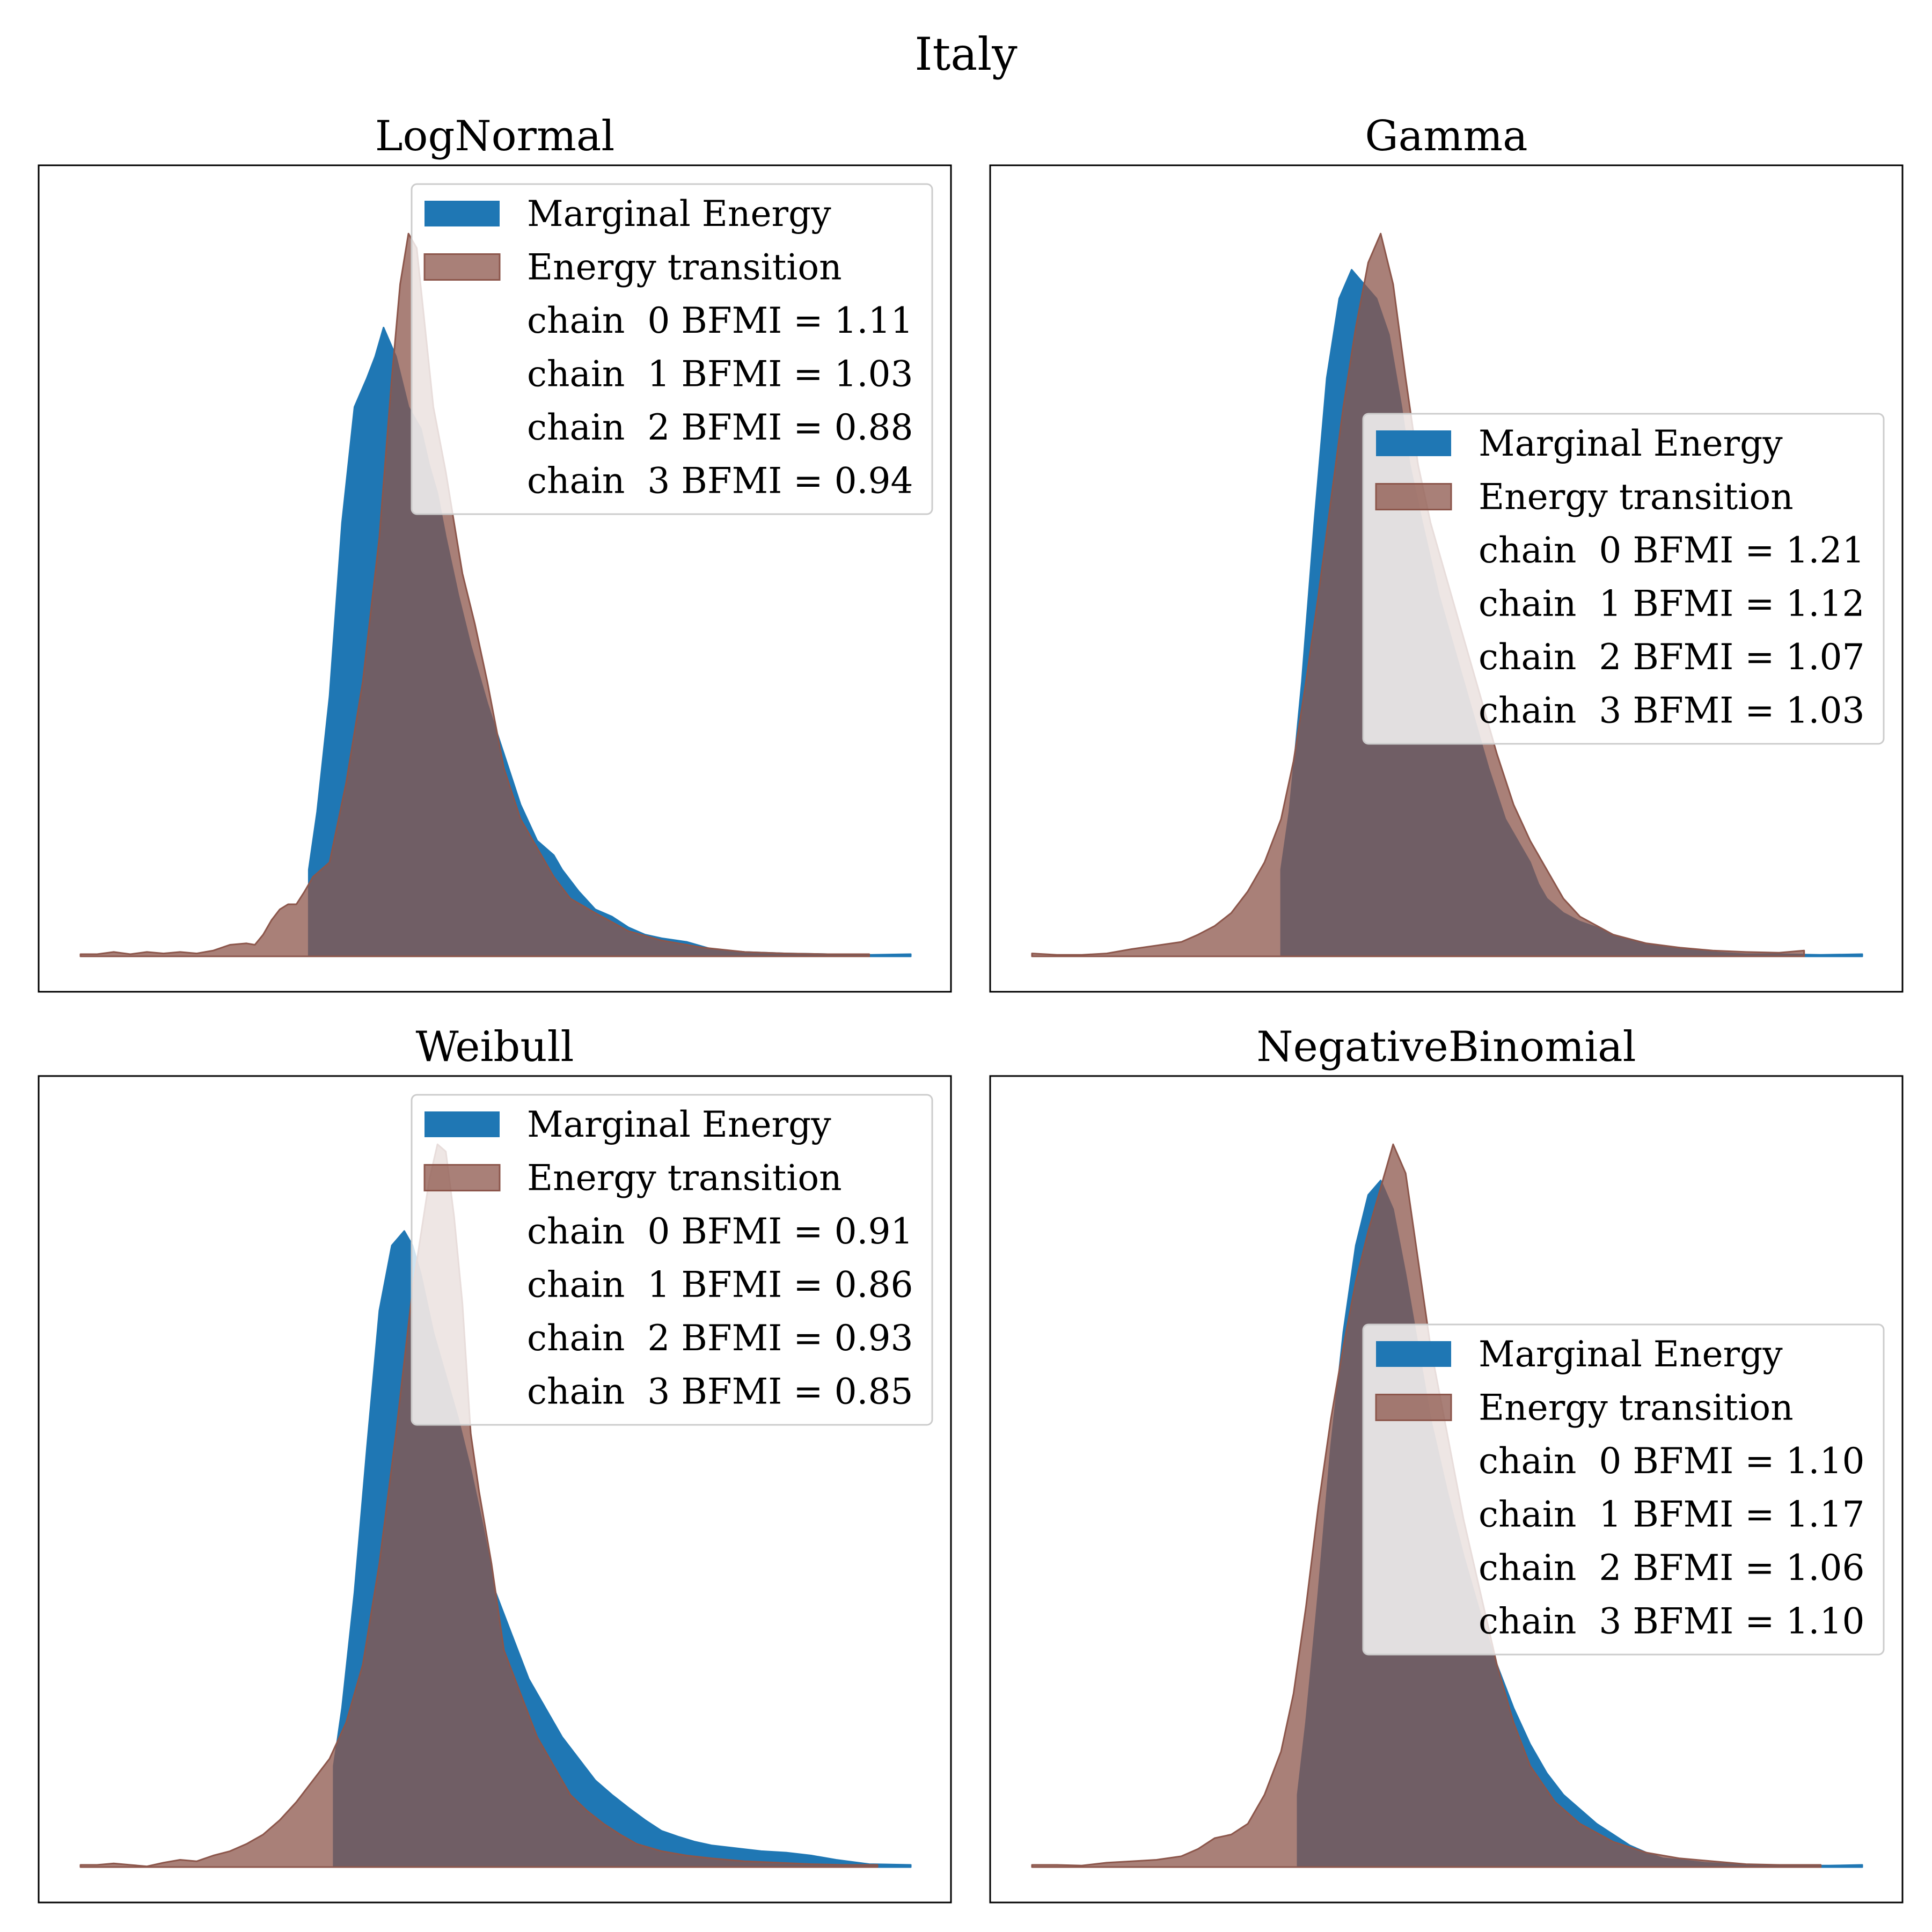 Image resolution: width=1932 pixels, height=1932 pixels. I want to click on legend-bfmi-chain-2: chain 2 BFMI = 1.06, so click(1672, 1568).